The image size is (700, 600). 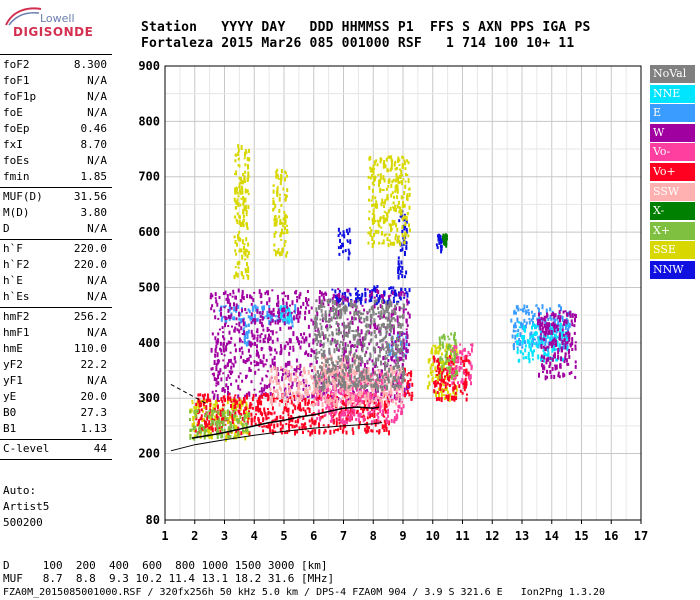 What do you see at coordinates (57, 18) in the screenshot?
I see `logo-lowell: Lowell` at bounding box center [57, 18].